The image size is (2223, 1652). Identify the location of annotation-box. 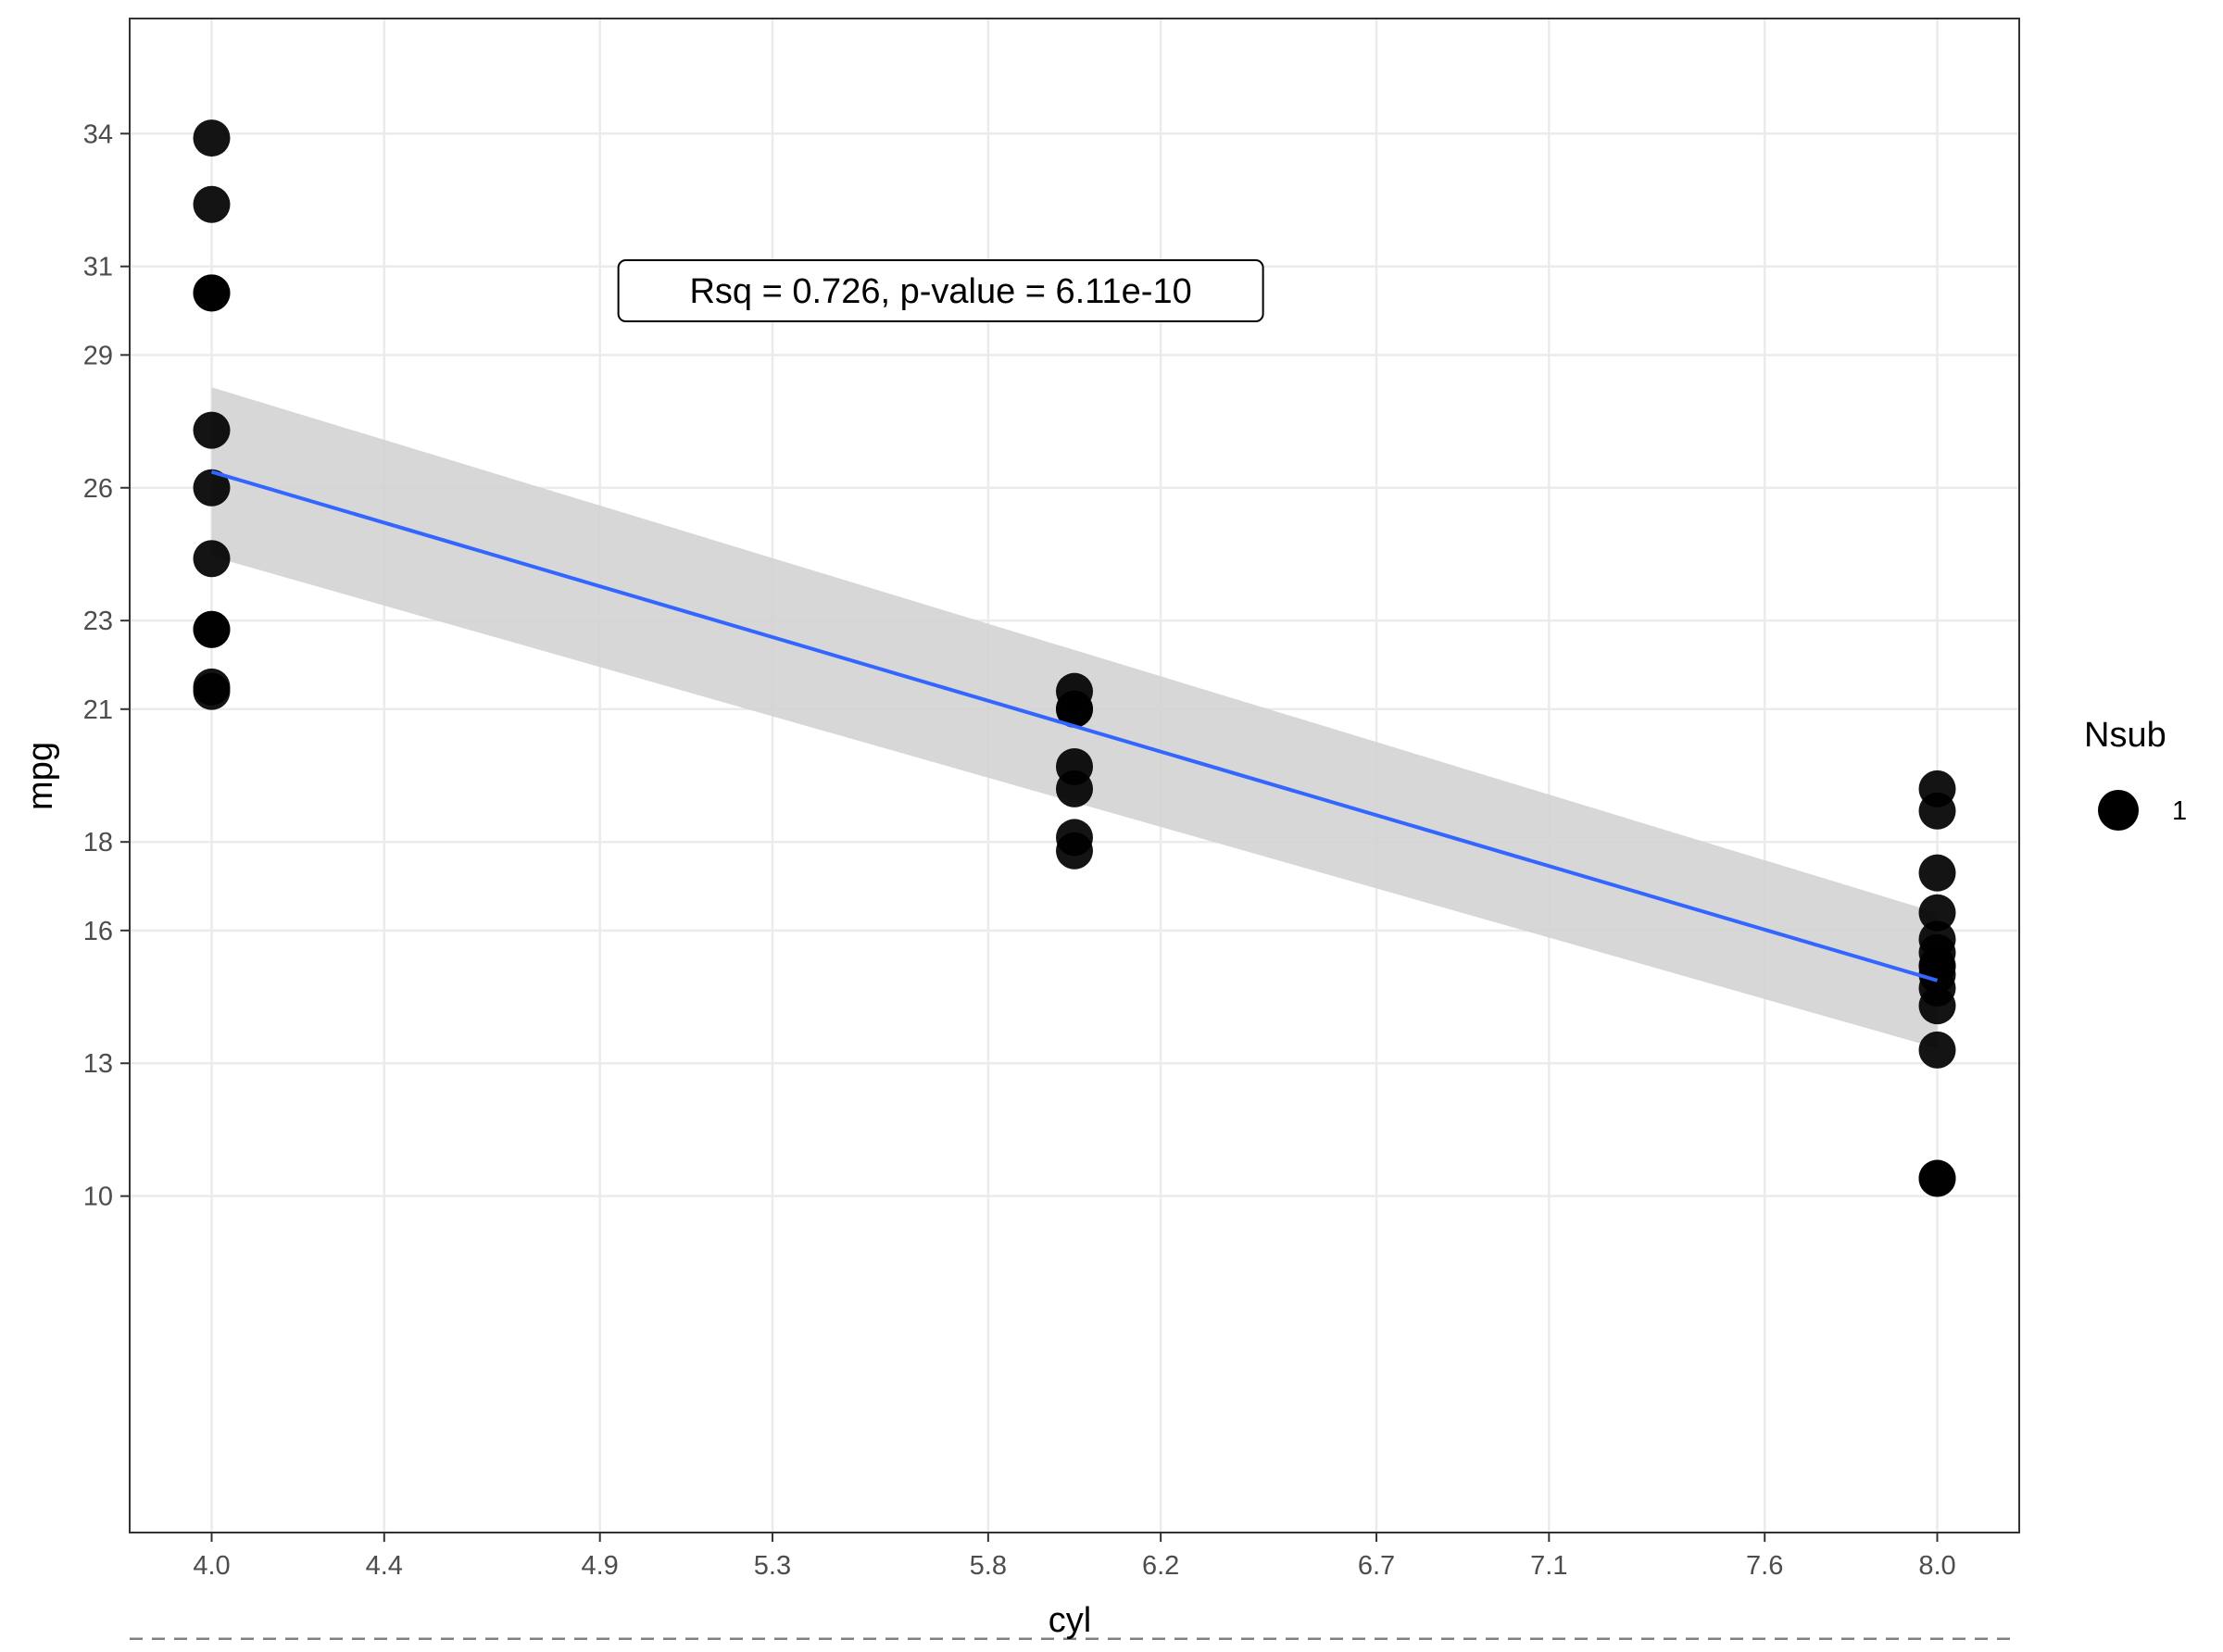
(940, 291).